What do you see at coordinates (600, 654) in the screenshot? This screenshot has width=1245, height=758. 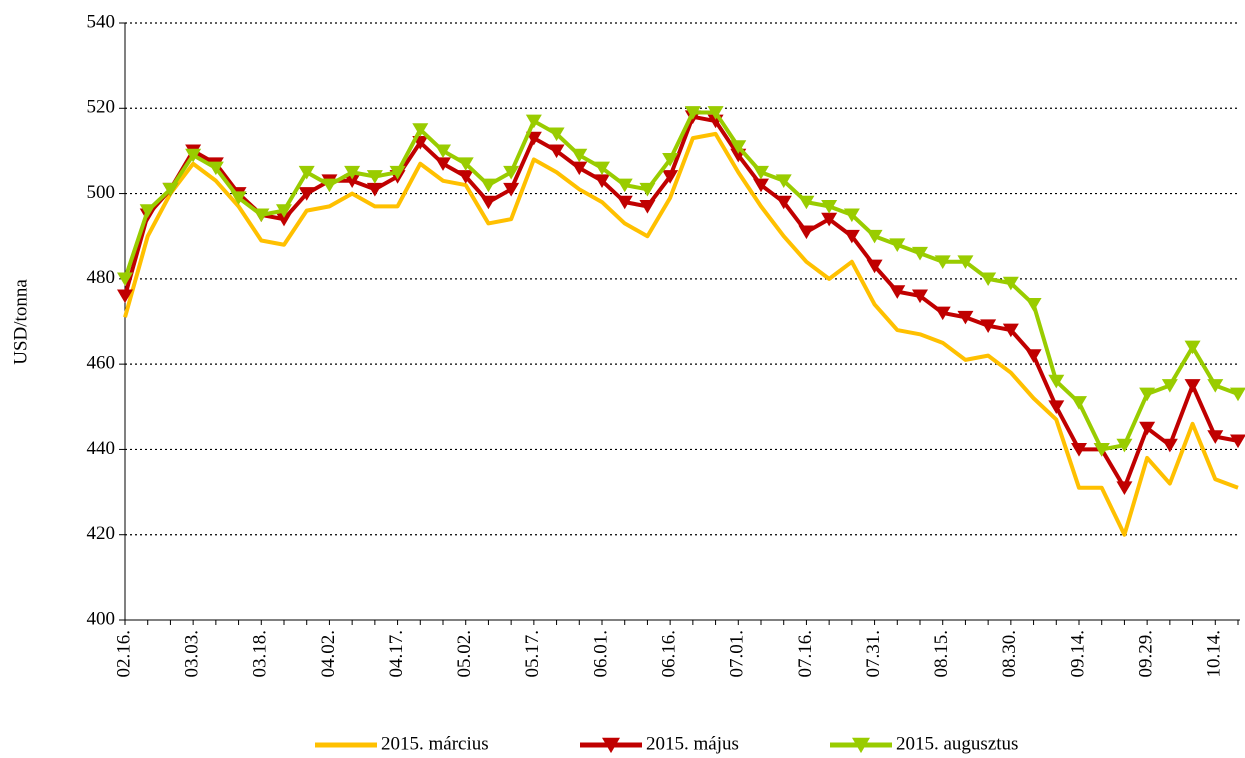 I see `x-tick-label: 06.01.` at bounding box center [600, 654].